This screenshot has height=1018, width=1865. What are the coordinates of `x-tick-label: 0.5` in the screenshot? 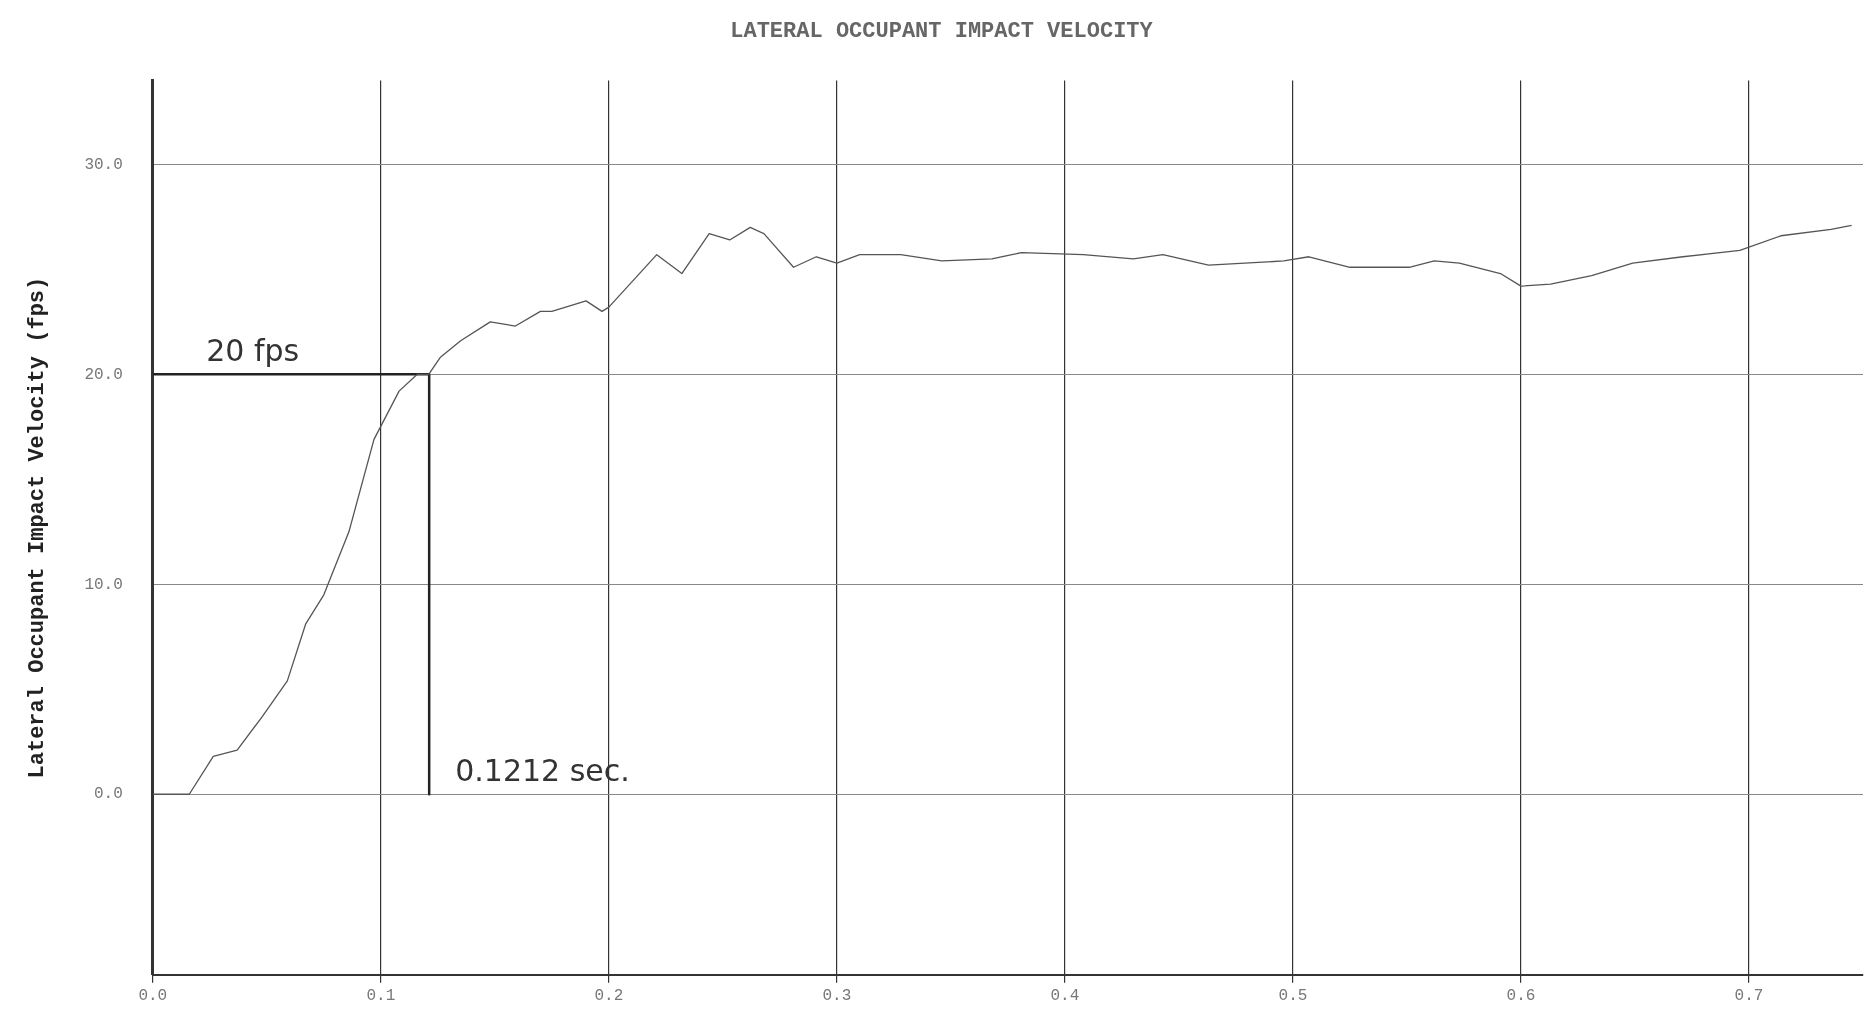 It's located at (1293, 995).